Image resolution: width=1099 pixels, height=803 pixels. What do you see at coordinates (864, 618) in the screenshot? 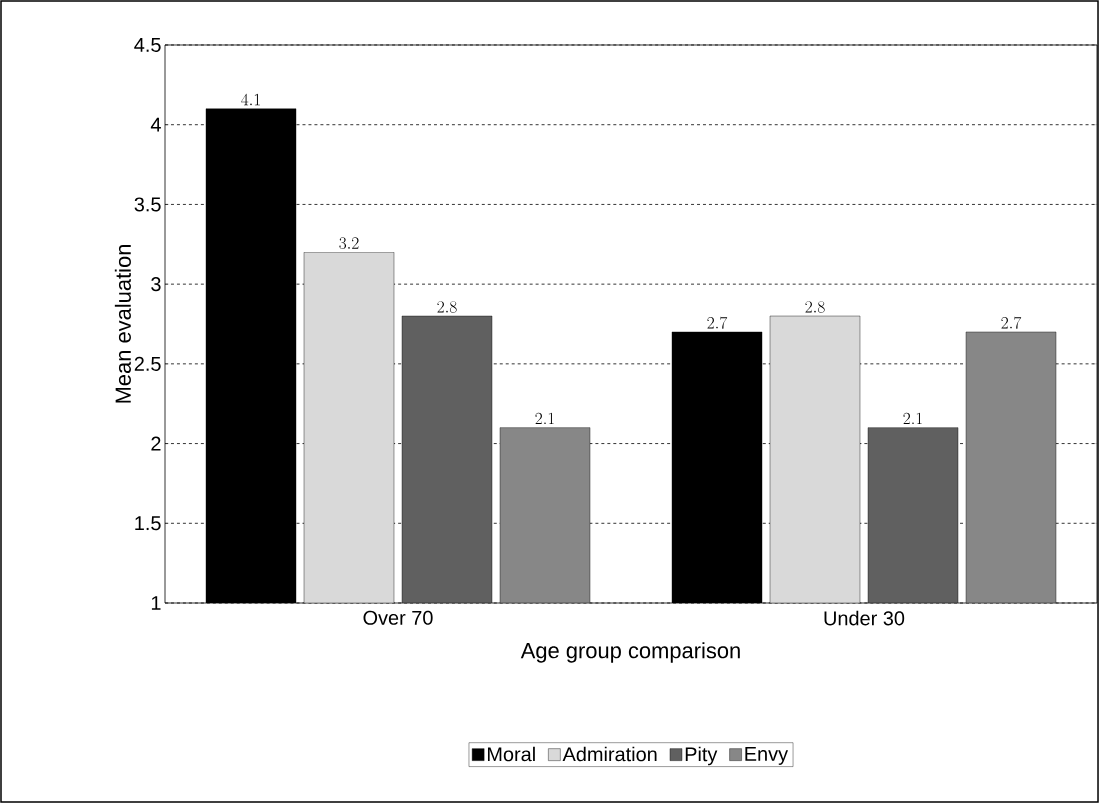
I see `x-tick-label: Under 30` at bounding box center [864, 618].